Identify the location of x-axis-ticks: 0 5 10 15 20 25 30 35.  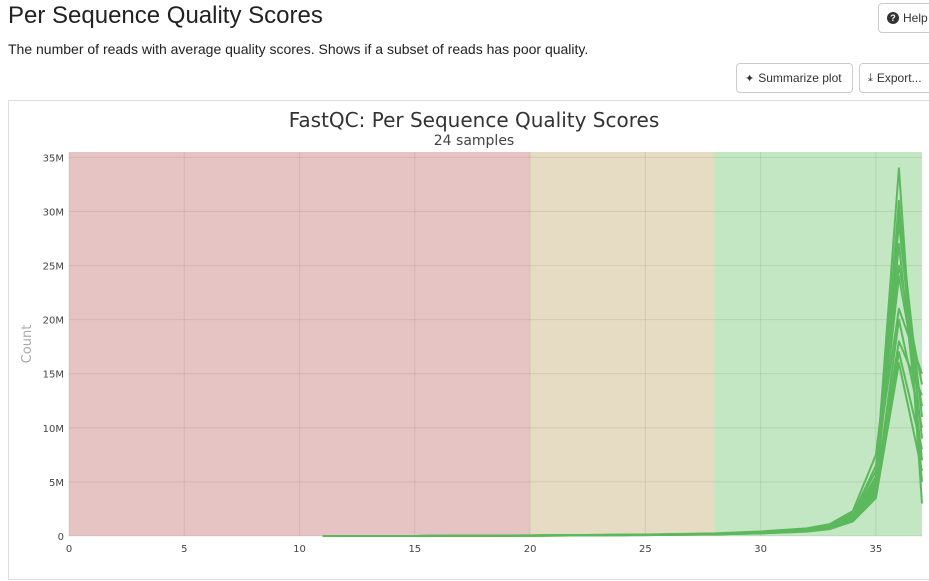
(474, 549).